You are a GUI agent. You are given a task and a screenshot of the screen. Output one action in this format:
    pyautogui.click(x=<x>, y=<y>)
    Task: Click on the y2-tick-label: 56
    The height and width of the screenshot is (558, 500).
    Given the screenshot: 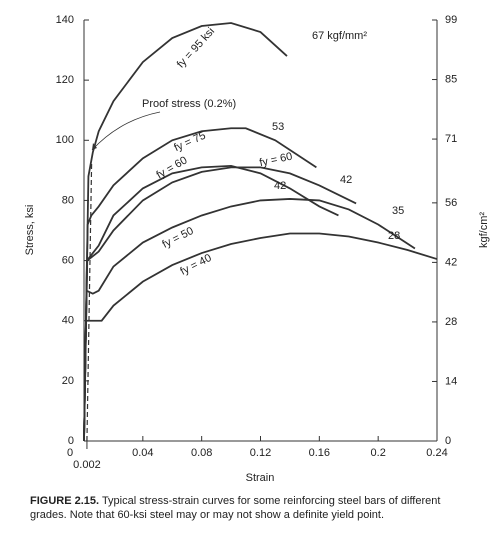 What is the action you would take?
    pyautogui.click(x=451, y=203)
    